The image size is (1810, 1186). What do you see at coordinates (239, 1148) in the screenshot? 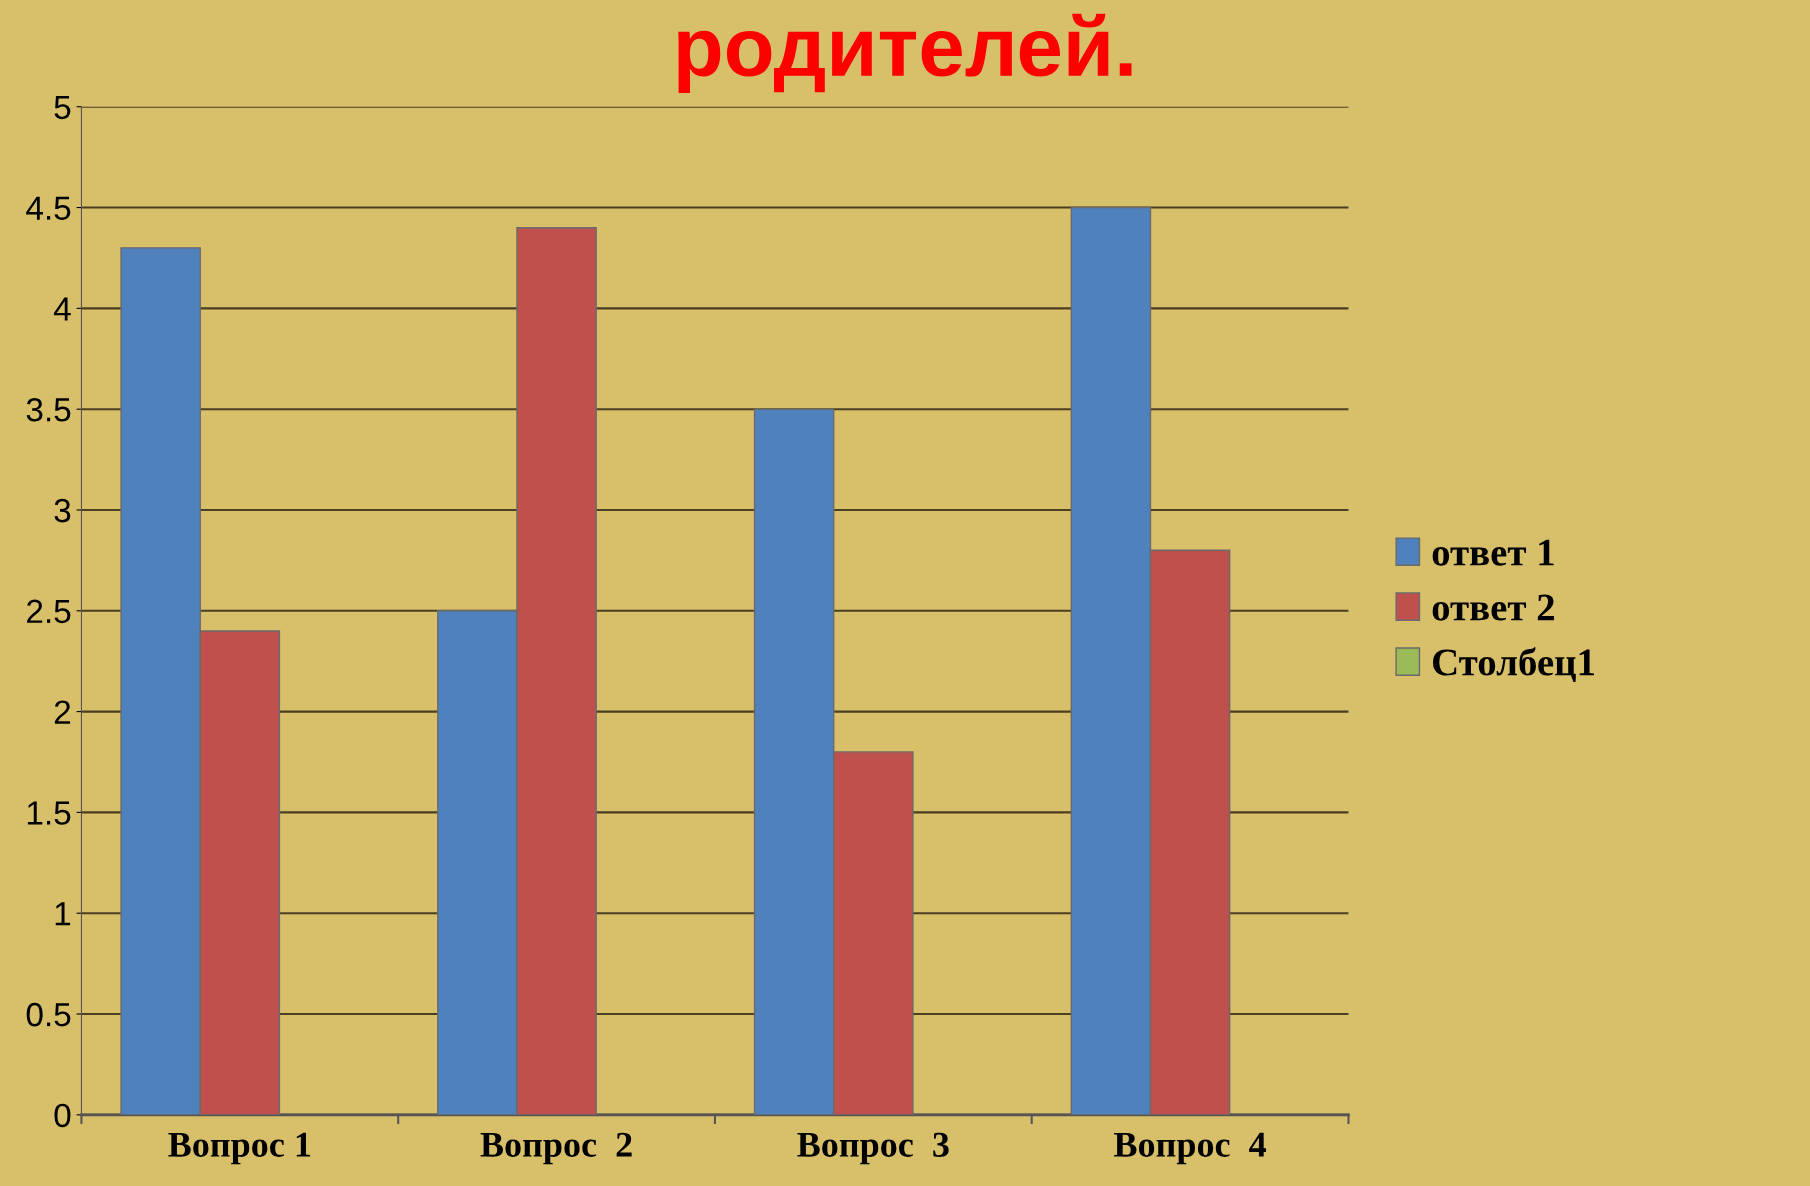
I see `x-tick-label: Вопрос 1` at bounding box center [239, 1148].